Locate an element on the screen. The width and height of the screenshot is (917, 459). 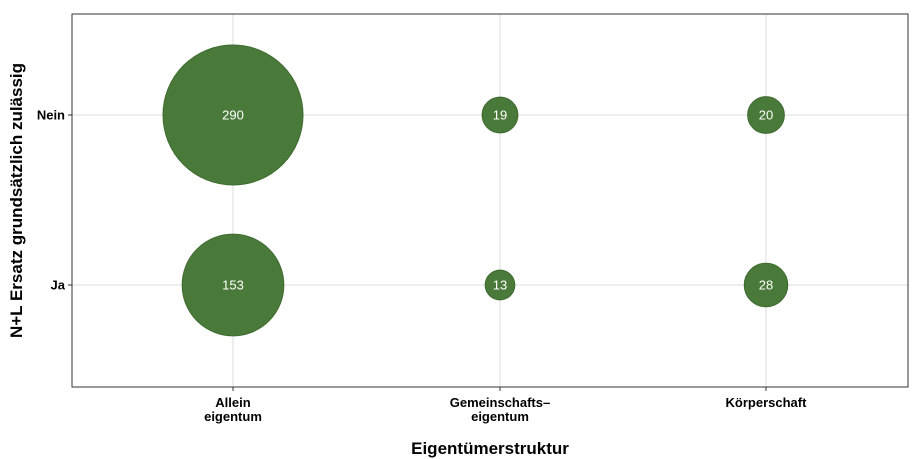
x-tick-label-1-1: eigentum is located at coordinates (500, 416).